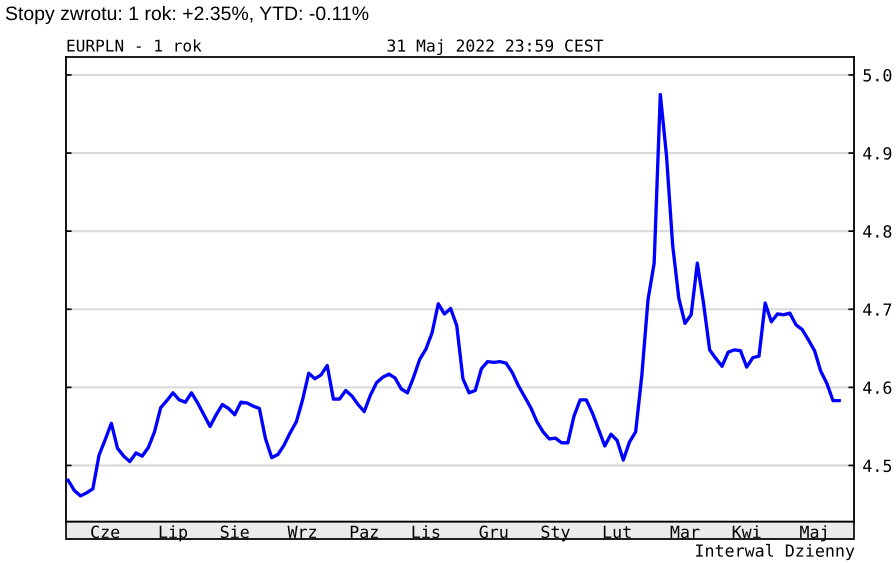 The image size is (896, 566). Describe the element at coordinates (877, 231) in the screenshot. I see `y-tick-label: 4.8` at that location.